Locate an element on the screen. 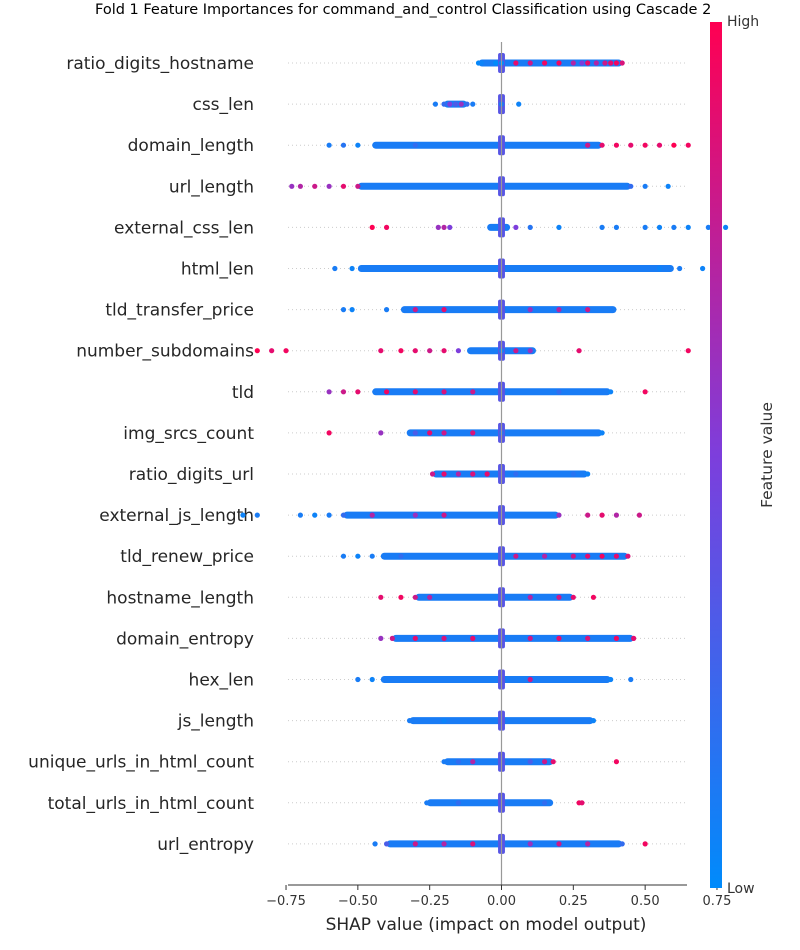 The height and width of the screenshot is (950, 800). feature-label: hex_len is located at coordinates (221, 681).